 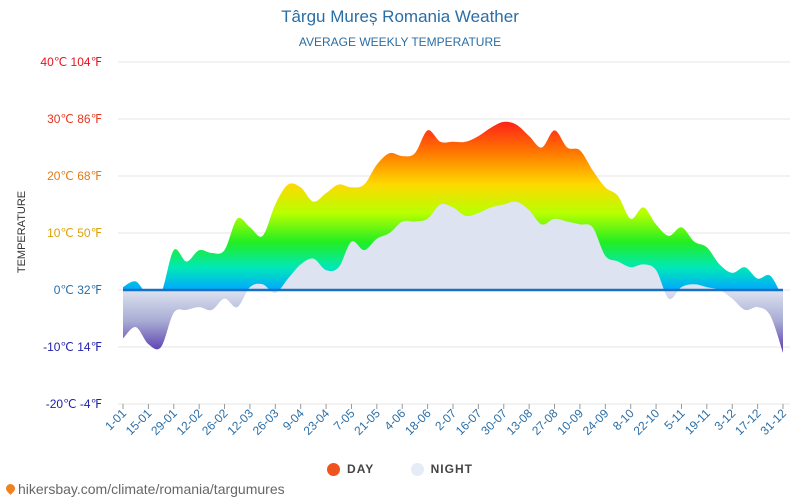 What do you see at coordinates (139, 422) in the screenshot?
I see `x-tick-label: 15-01` at bounding box center [139, 422].